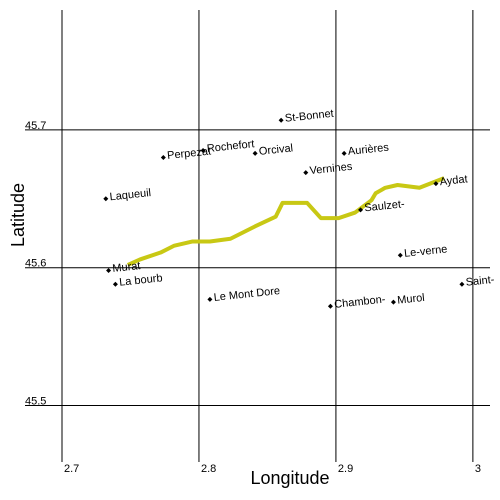 The image size is (500, 500). I want to click on x-tick-label: 3, so click(478, 469).